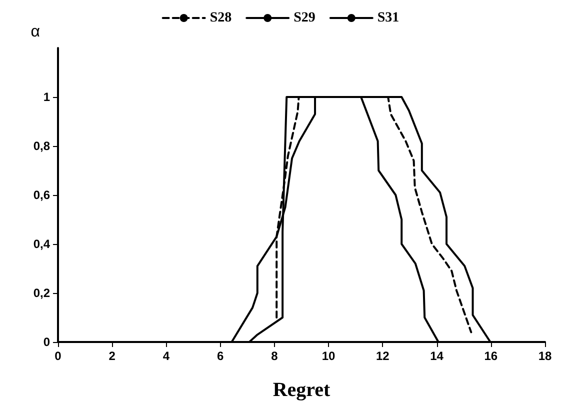 This screenshot has height=414, width=561. Describe the element at coordinates (41, 146) in the screenshot. I see `y-tick-label: 0,8` at that location.